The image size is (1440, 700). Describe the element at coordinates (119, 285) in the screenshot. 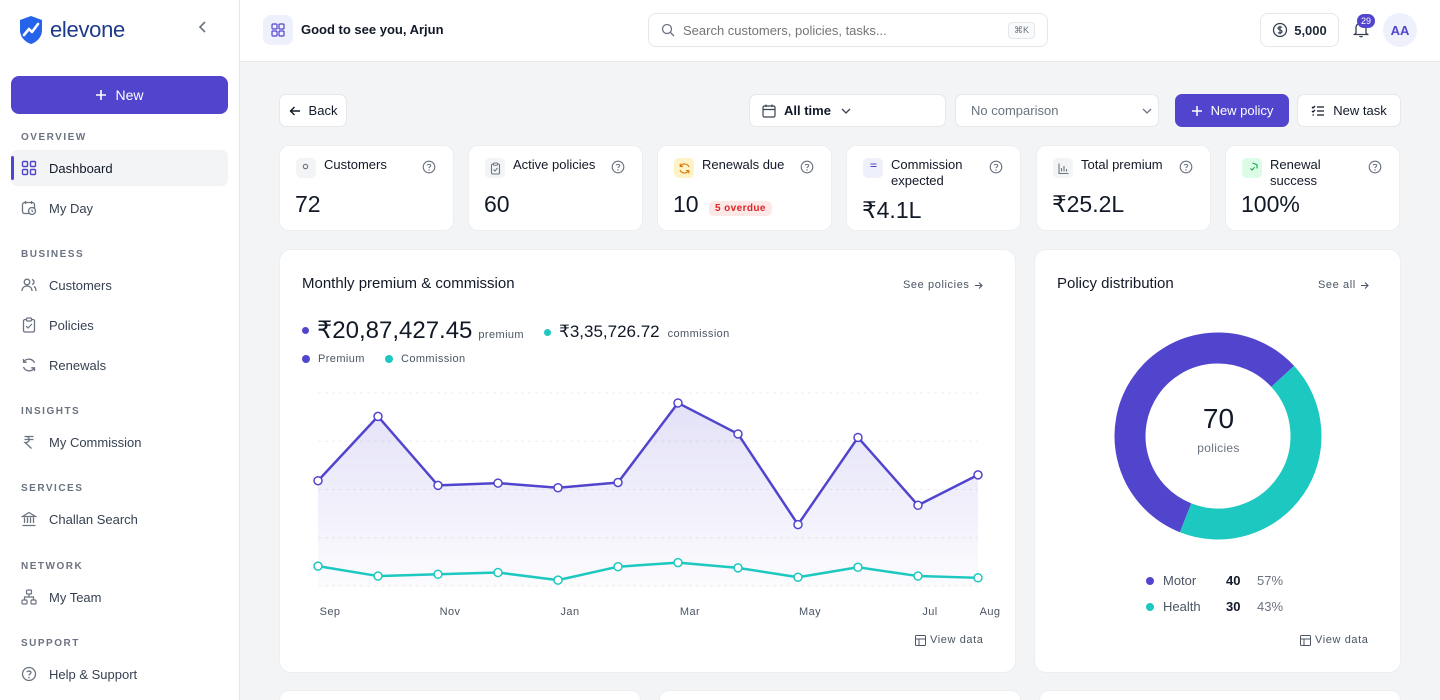

I see `sidebar-item-customers: Customers` at that location.